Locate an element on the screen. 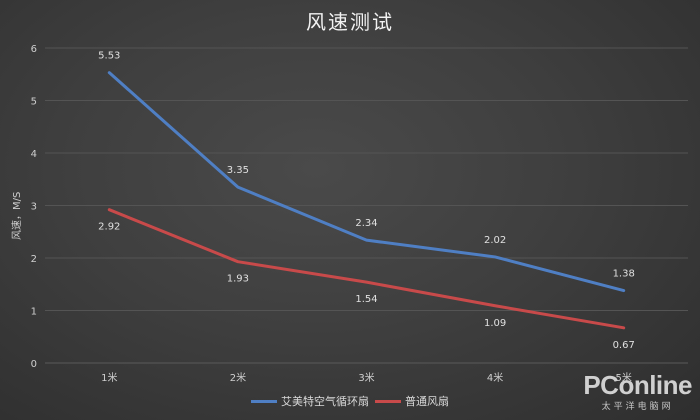 The width and height of the screenshot is (700, 420). watermark-subtitle: 太平洋电脑网 is located at coordinates (637, 407).